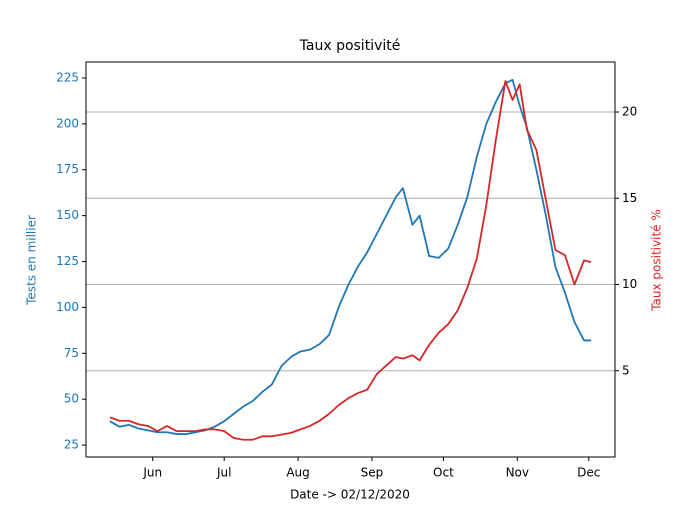 Image resolution: width=684 pixels, height=513 pixels. I want to click on x-tick-label: Jun, so click(152, 473).